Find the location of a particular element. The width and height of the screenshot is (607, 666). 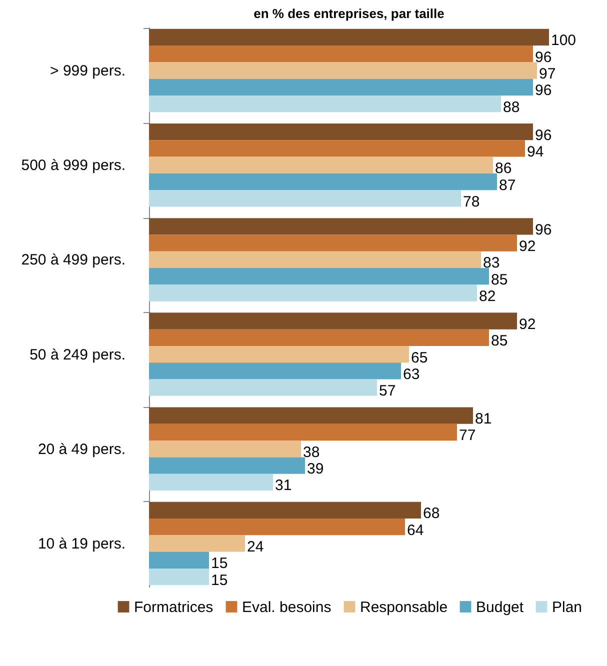

data-label: 83 is located at coordinates (491, 263).